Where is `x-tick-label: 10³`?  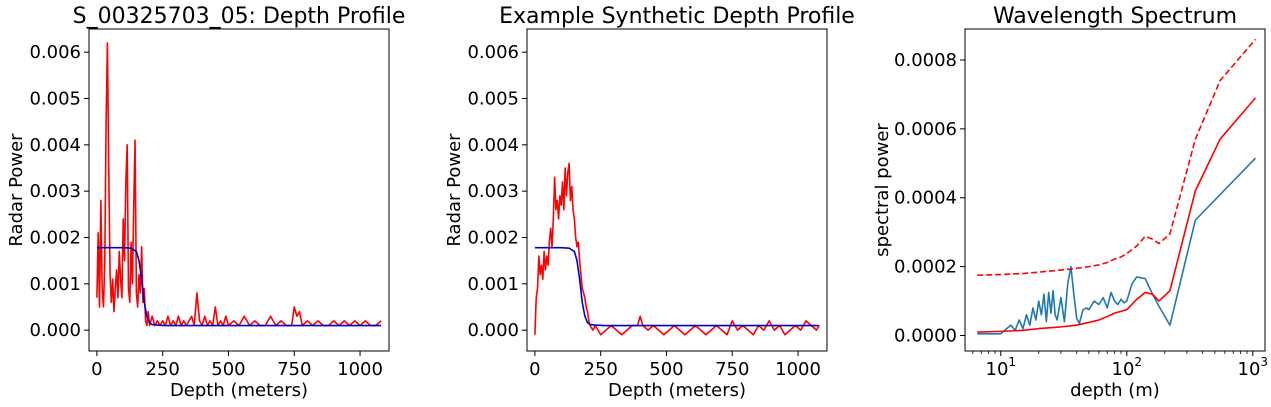
x-tick-label: 10³ is located at coordinates (1253, 367).